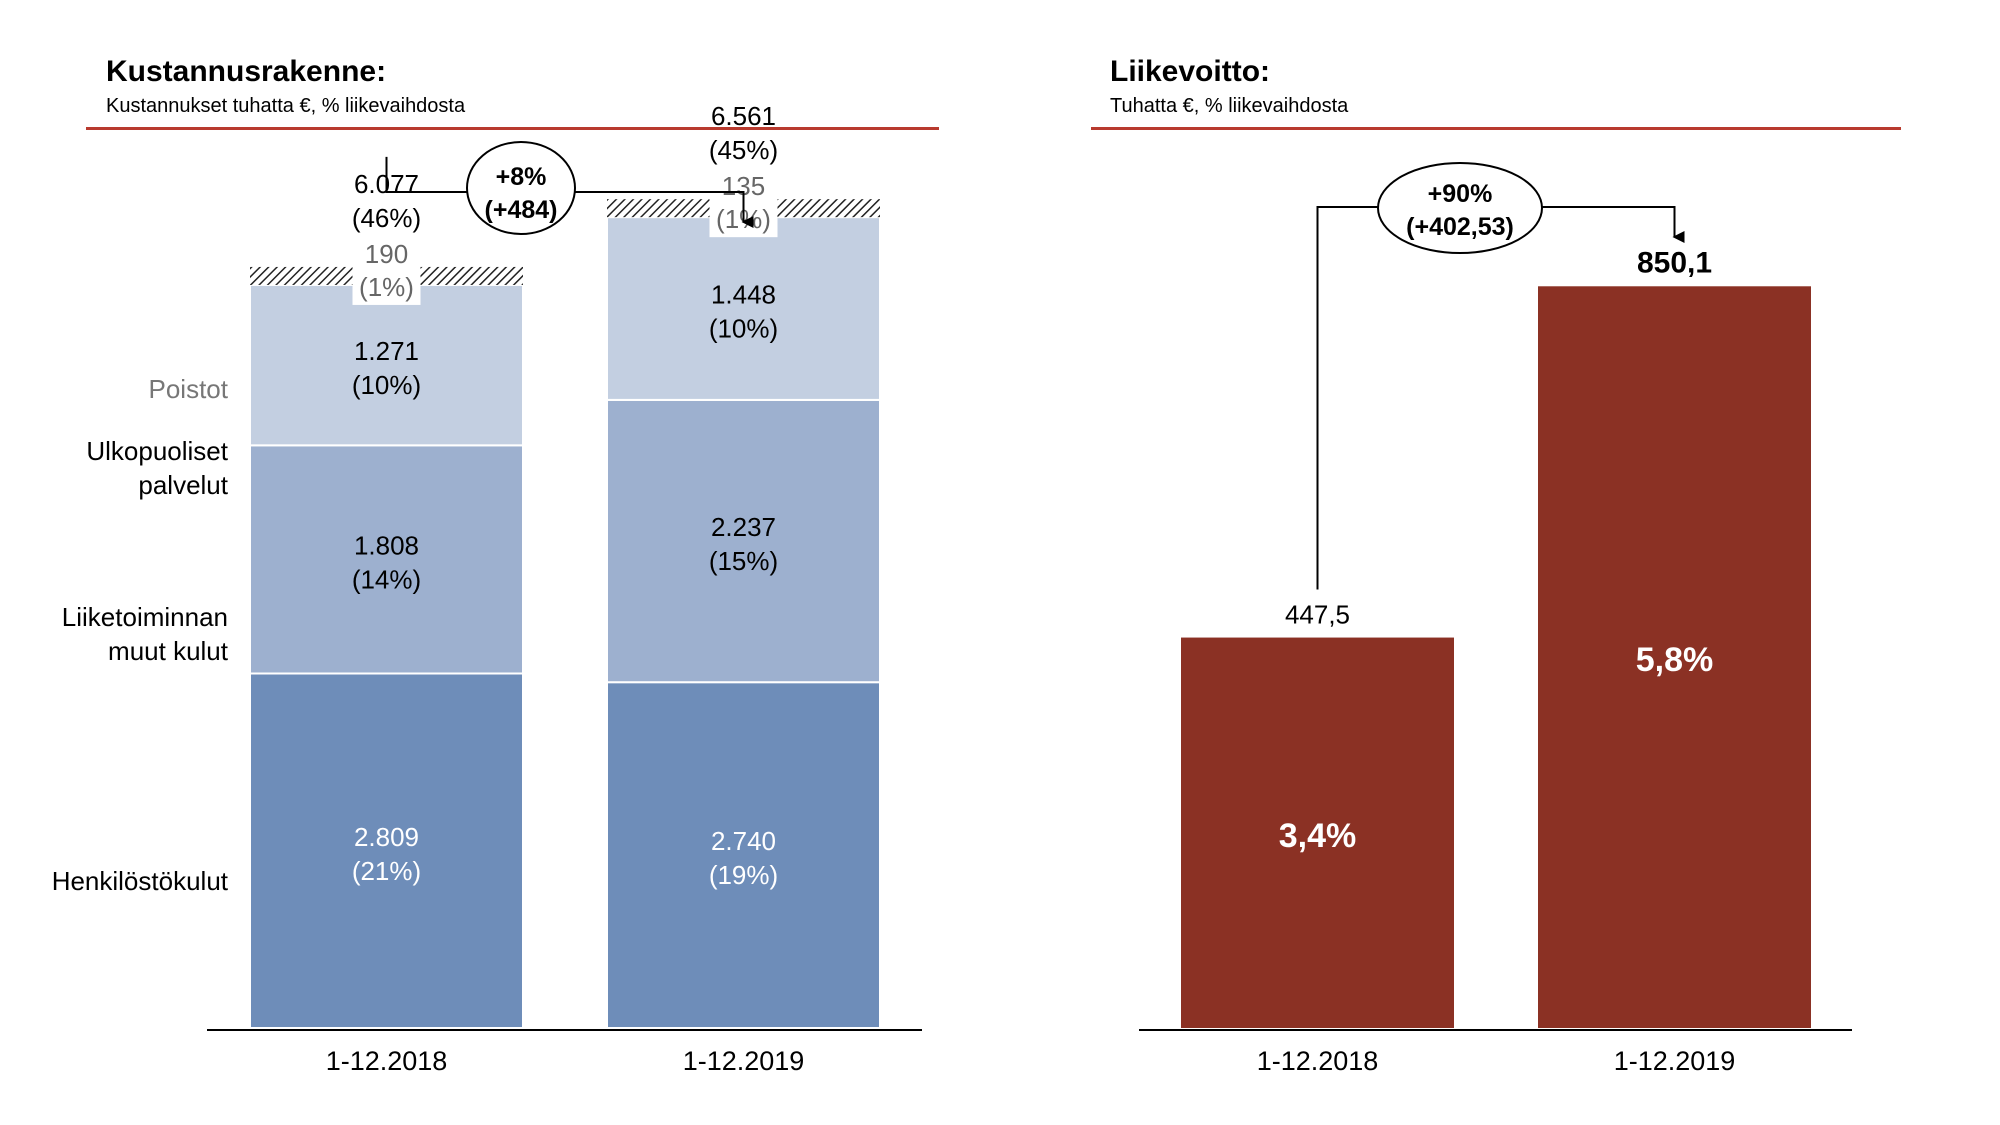 The height and width of the screenshot is (1125, 2000). What do you see at coordinates (743, 527) in the screenshot?
I see `bar-value-label: 2.237` at bounding box center [743, 527].